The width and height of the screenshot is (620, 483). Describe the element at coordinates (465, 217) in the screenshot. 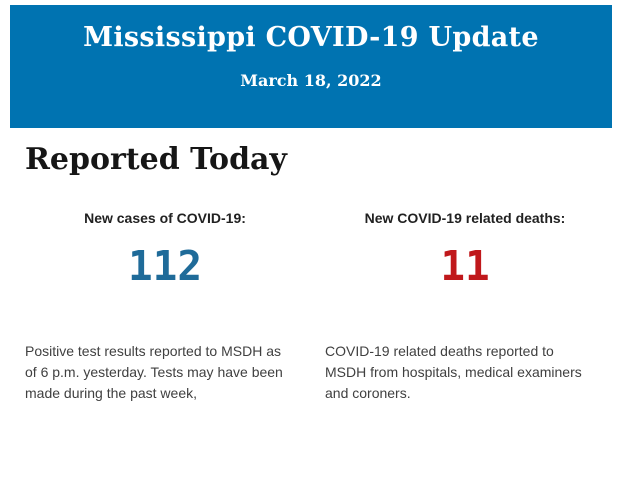

I see `stat-label-new-deaths: New COVID-19 related deaths:` at that location.